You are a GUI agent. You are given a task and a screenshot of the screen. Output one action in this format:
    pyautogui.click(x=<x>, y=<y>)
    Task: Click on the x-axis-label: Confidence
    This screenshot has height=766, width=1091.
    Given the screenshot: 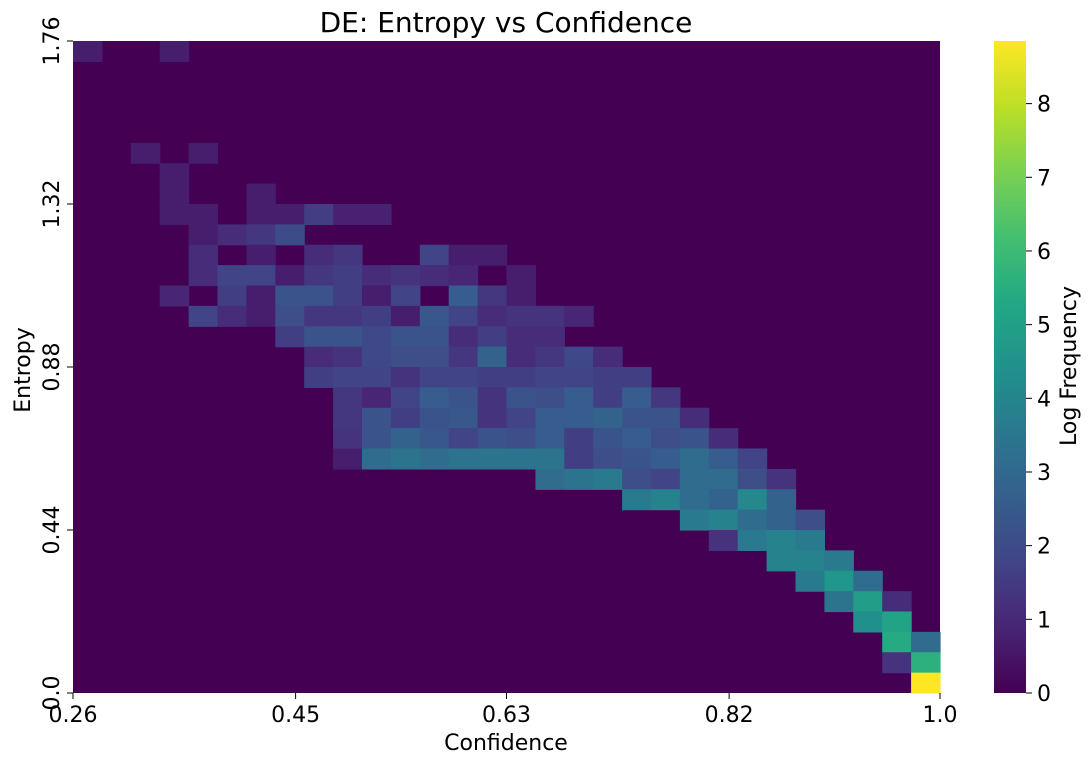 What is the action you would take?
    pyautogui.click(x=506, y=743)
    